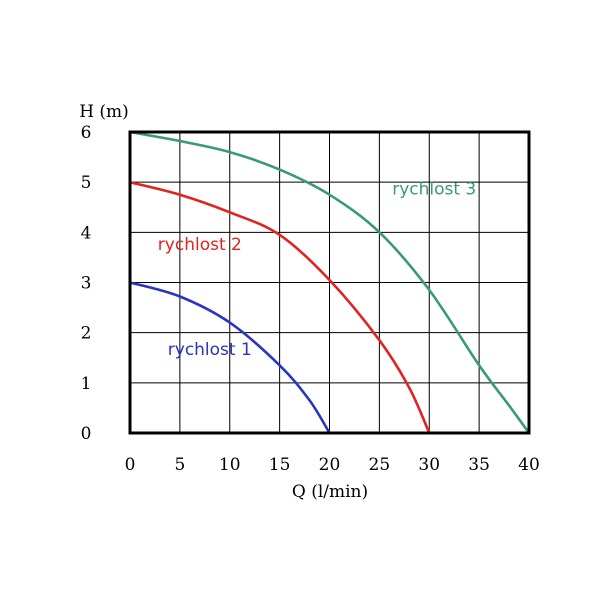 The image size is (600, 600). Describe the element at coordinates (280, 465) in the screenshot. I see `x-tick-label: 15` at that location.